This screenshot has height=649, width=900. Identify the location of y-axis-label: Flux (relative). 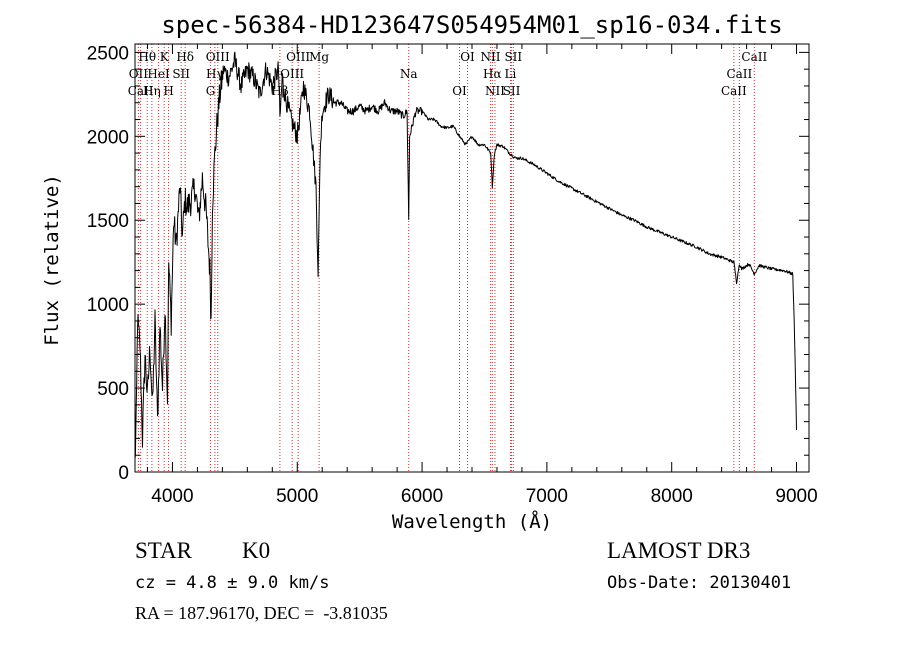
(52, 260).